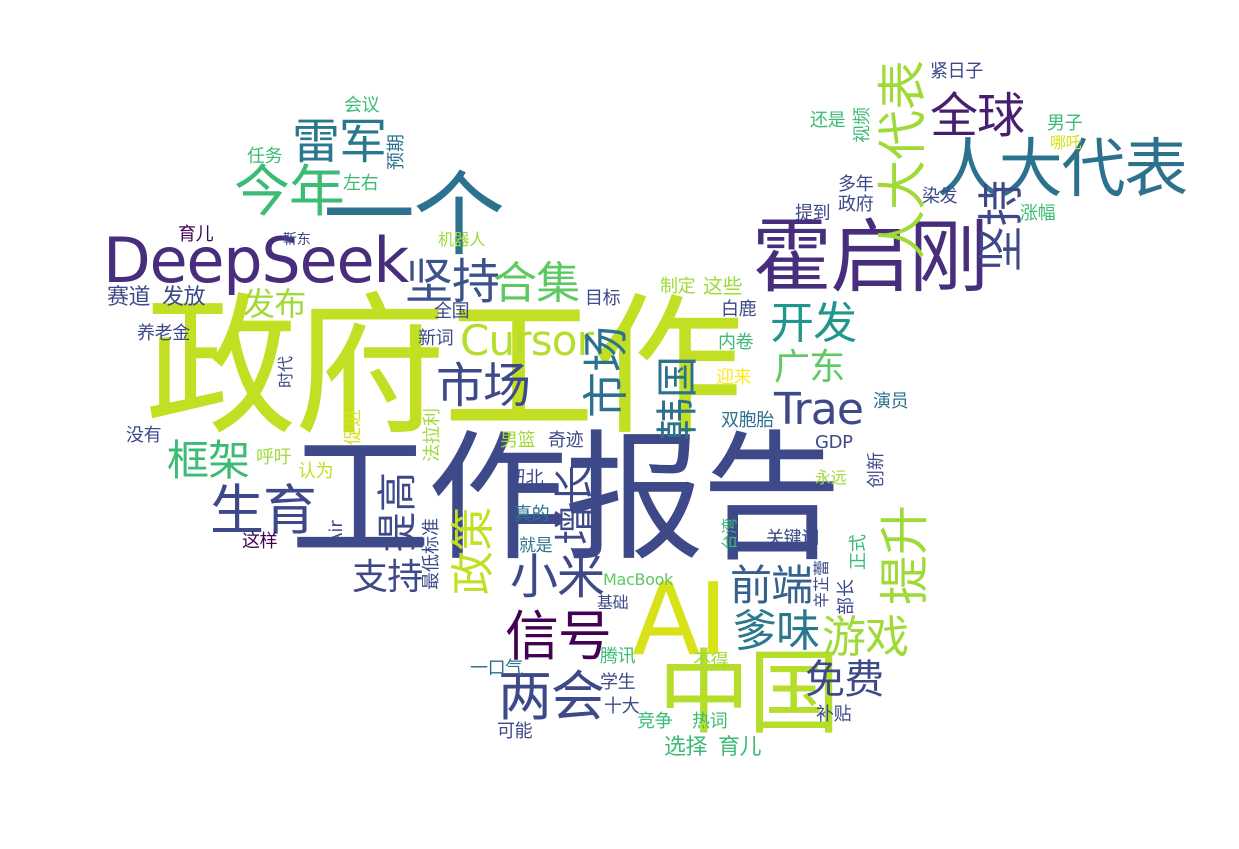  I want to click on word-zhiding: 补贴, so click(834, 714).